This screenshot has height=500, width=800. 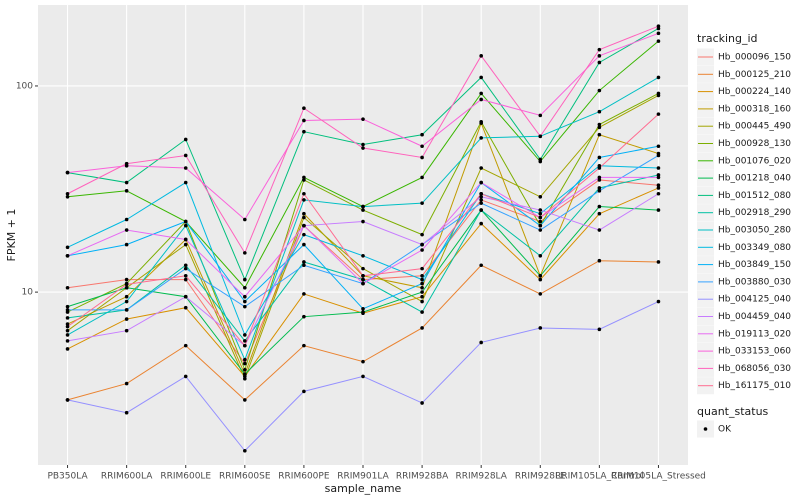 I want to click on shape-key, so click(x=705, y=429).